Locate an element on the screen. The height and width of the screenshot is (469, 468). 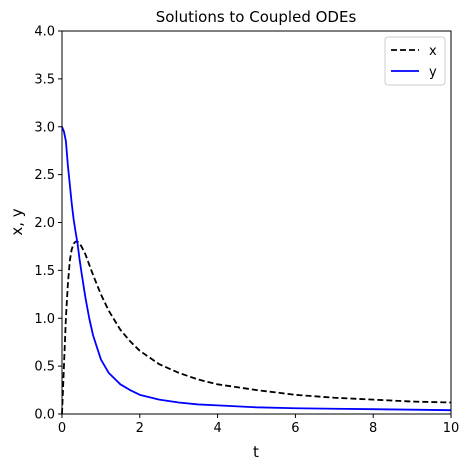
legend-label-y: y is located at coordinates (433, 72).